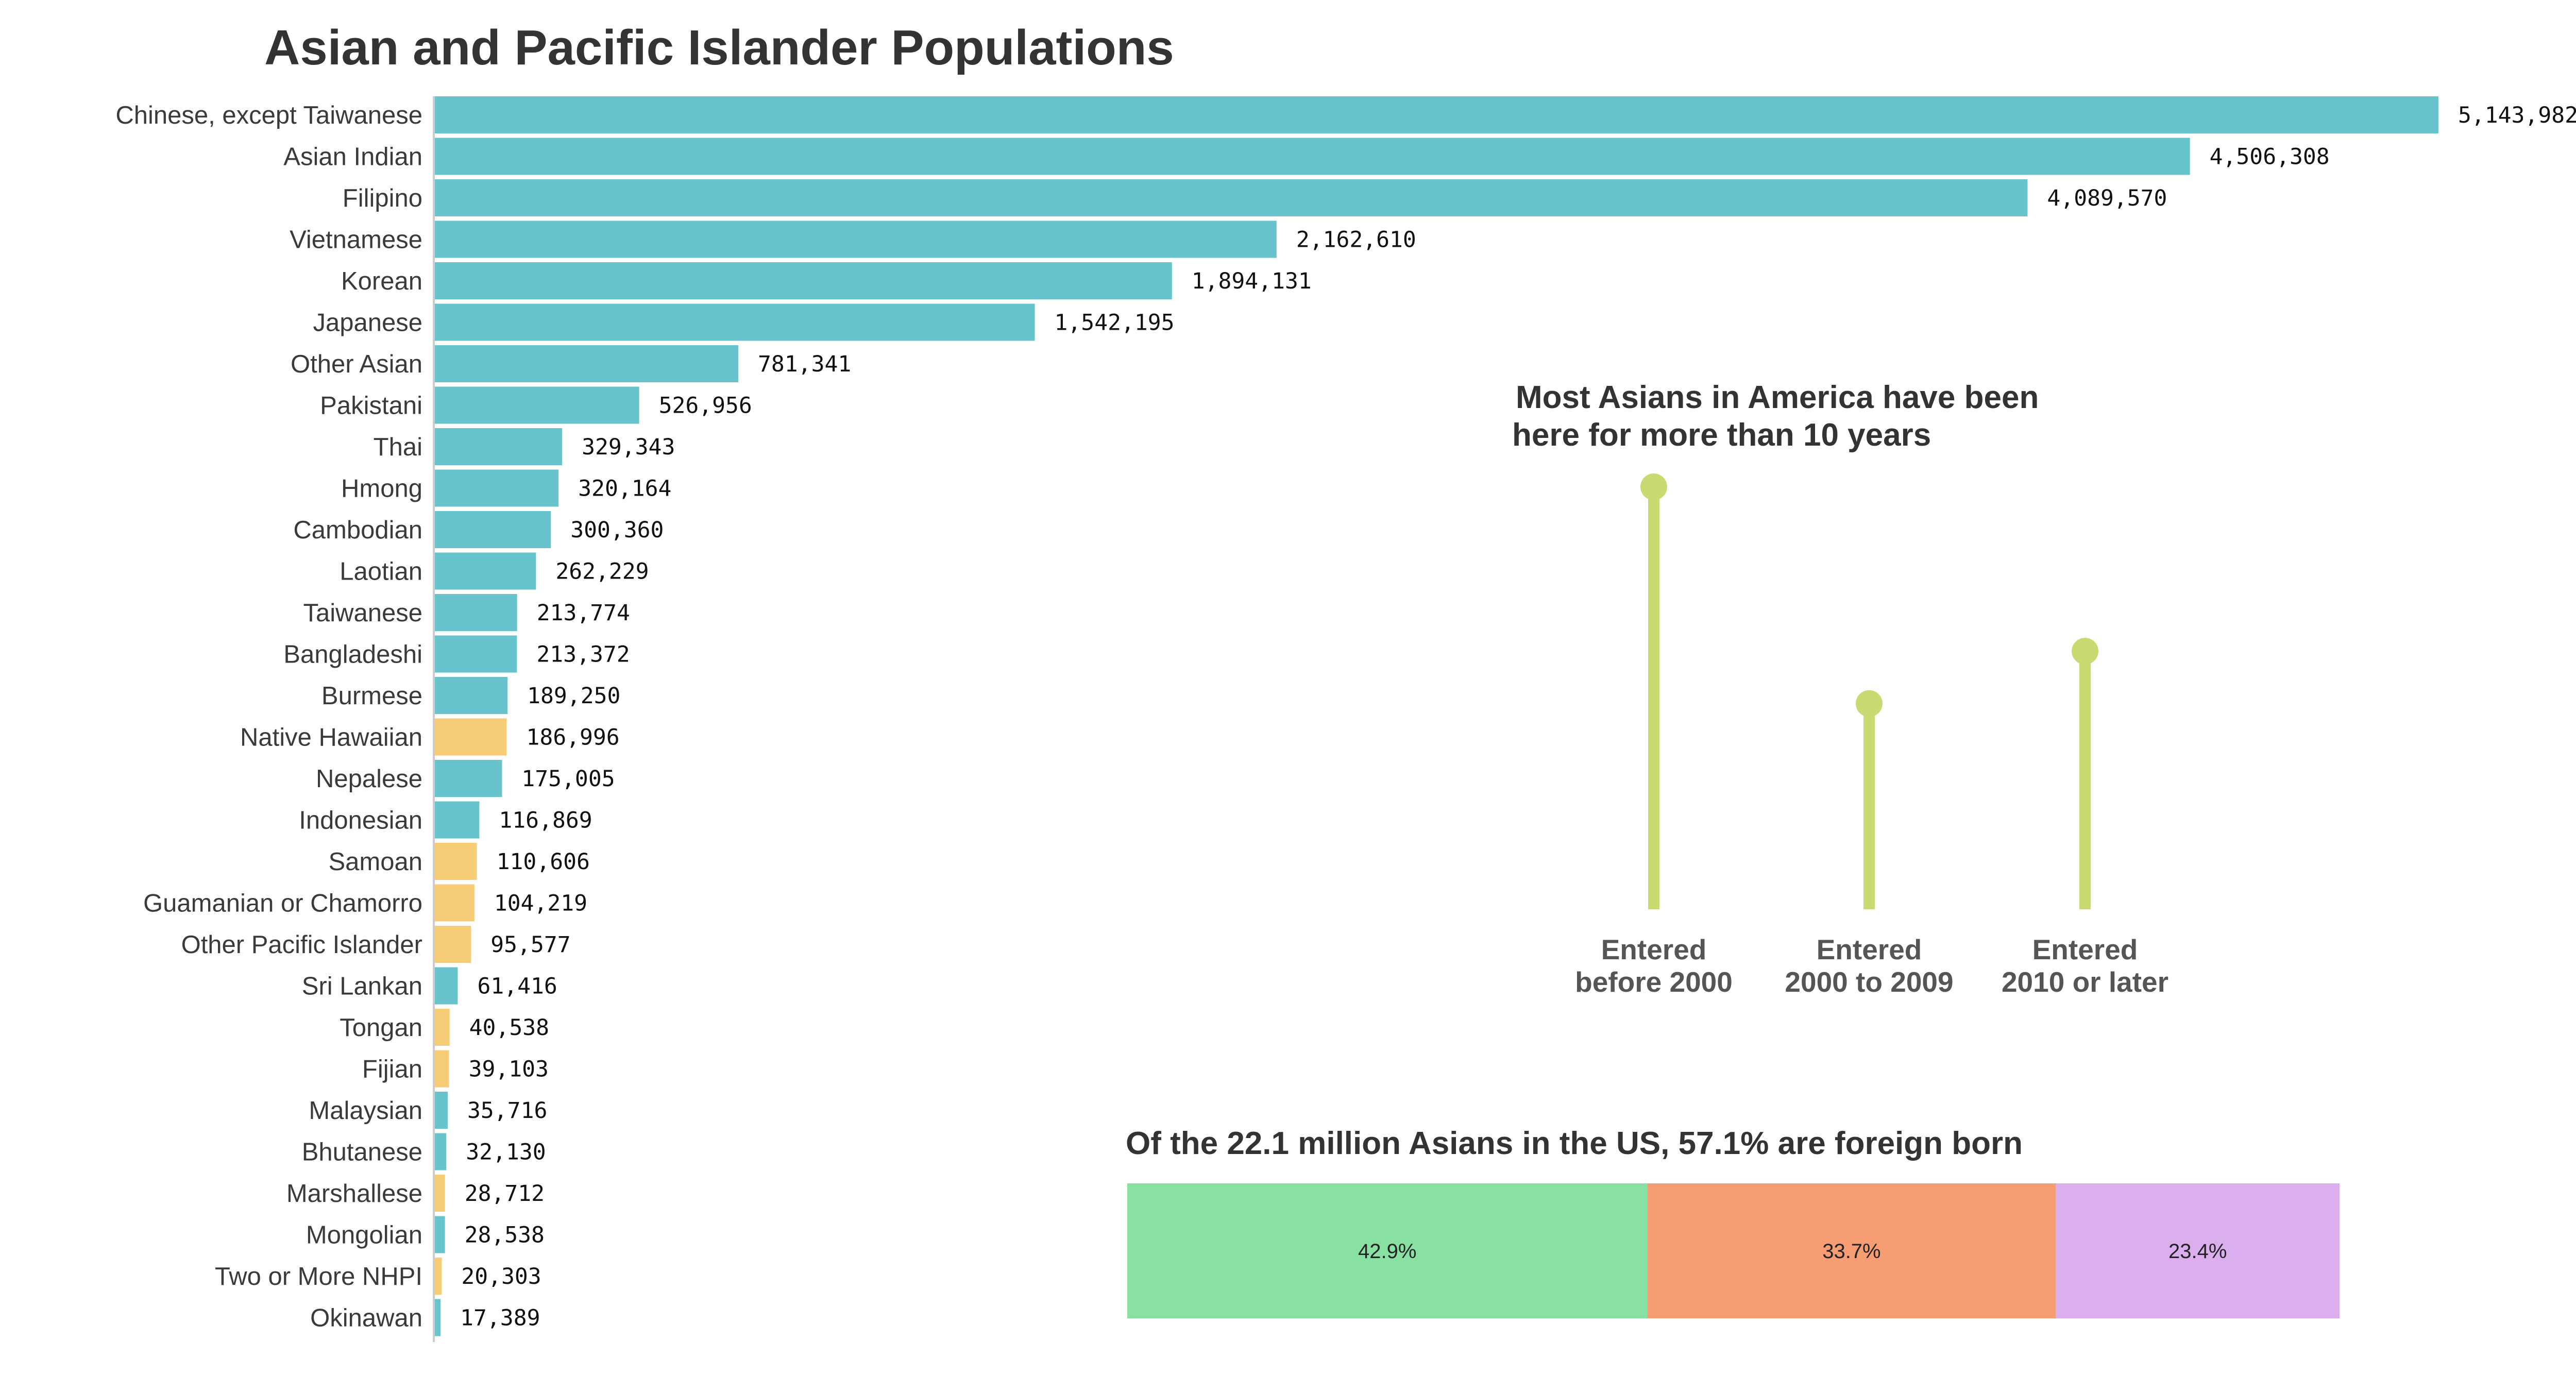 The width and height of the screenshot is (2576, 1391). Describe the element at coordinates (365, 1111) in the screenshot. I see `category-label: Malaysian` at that location.